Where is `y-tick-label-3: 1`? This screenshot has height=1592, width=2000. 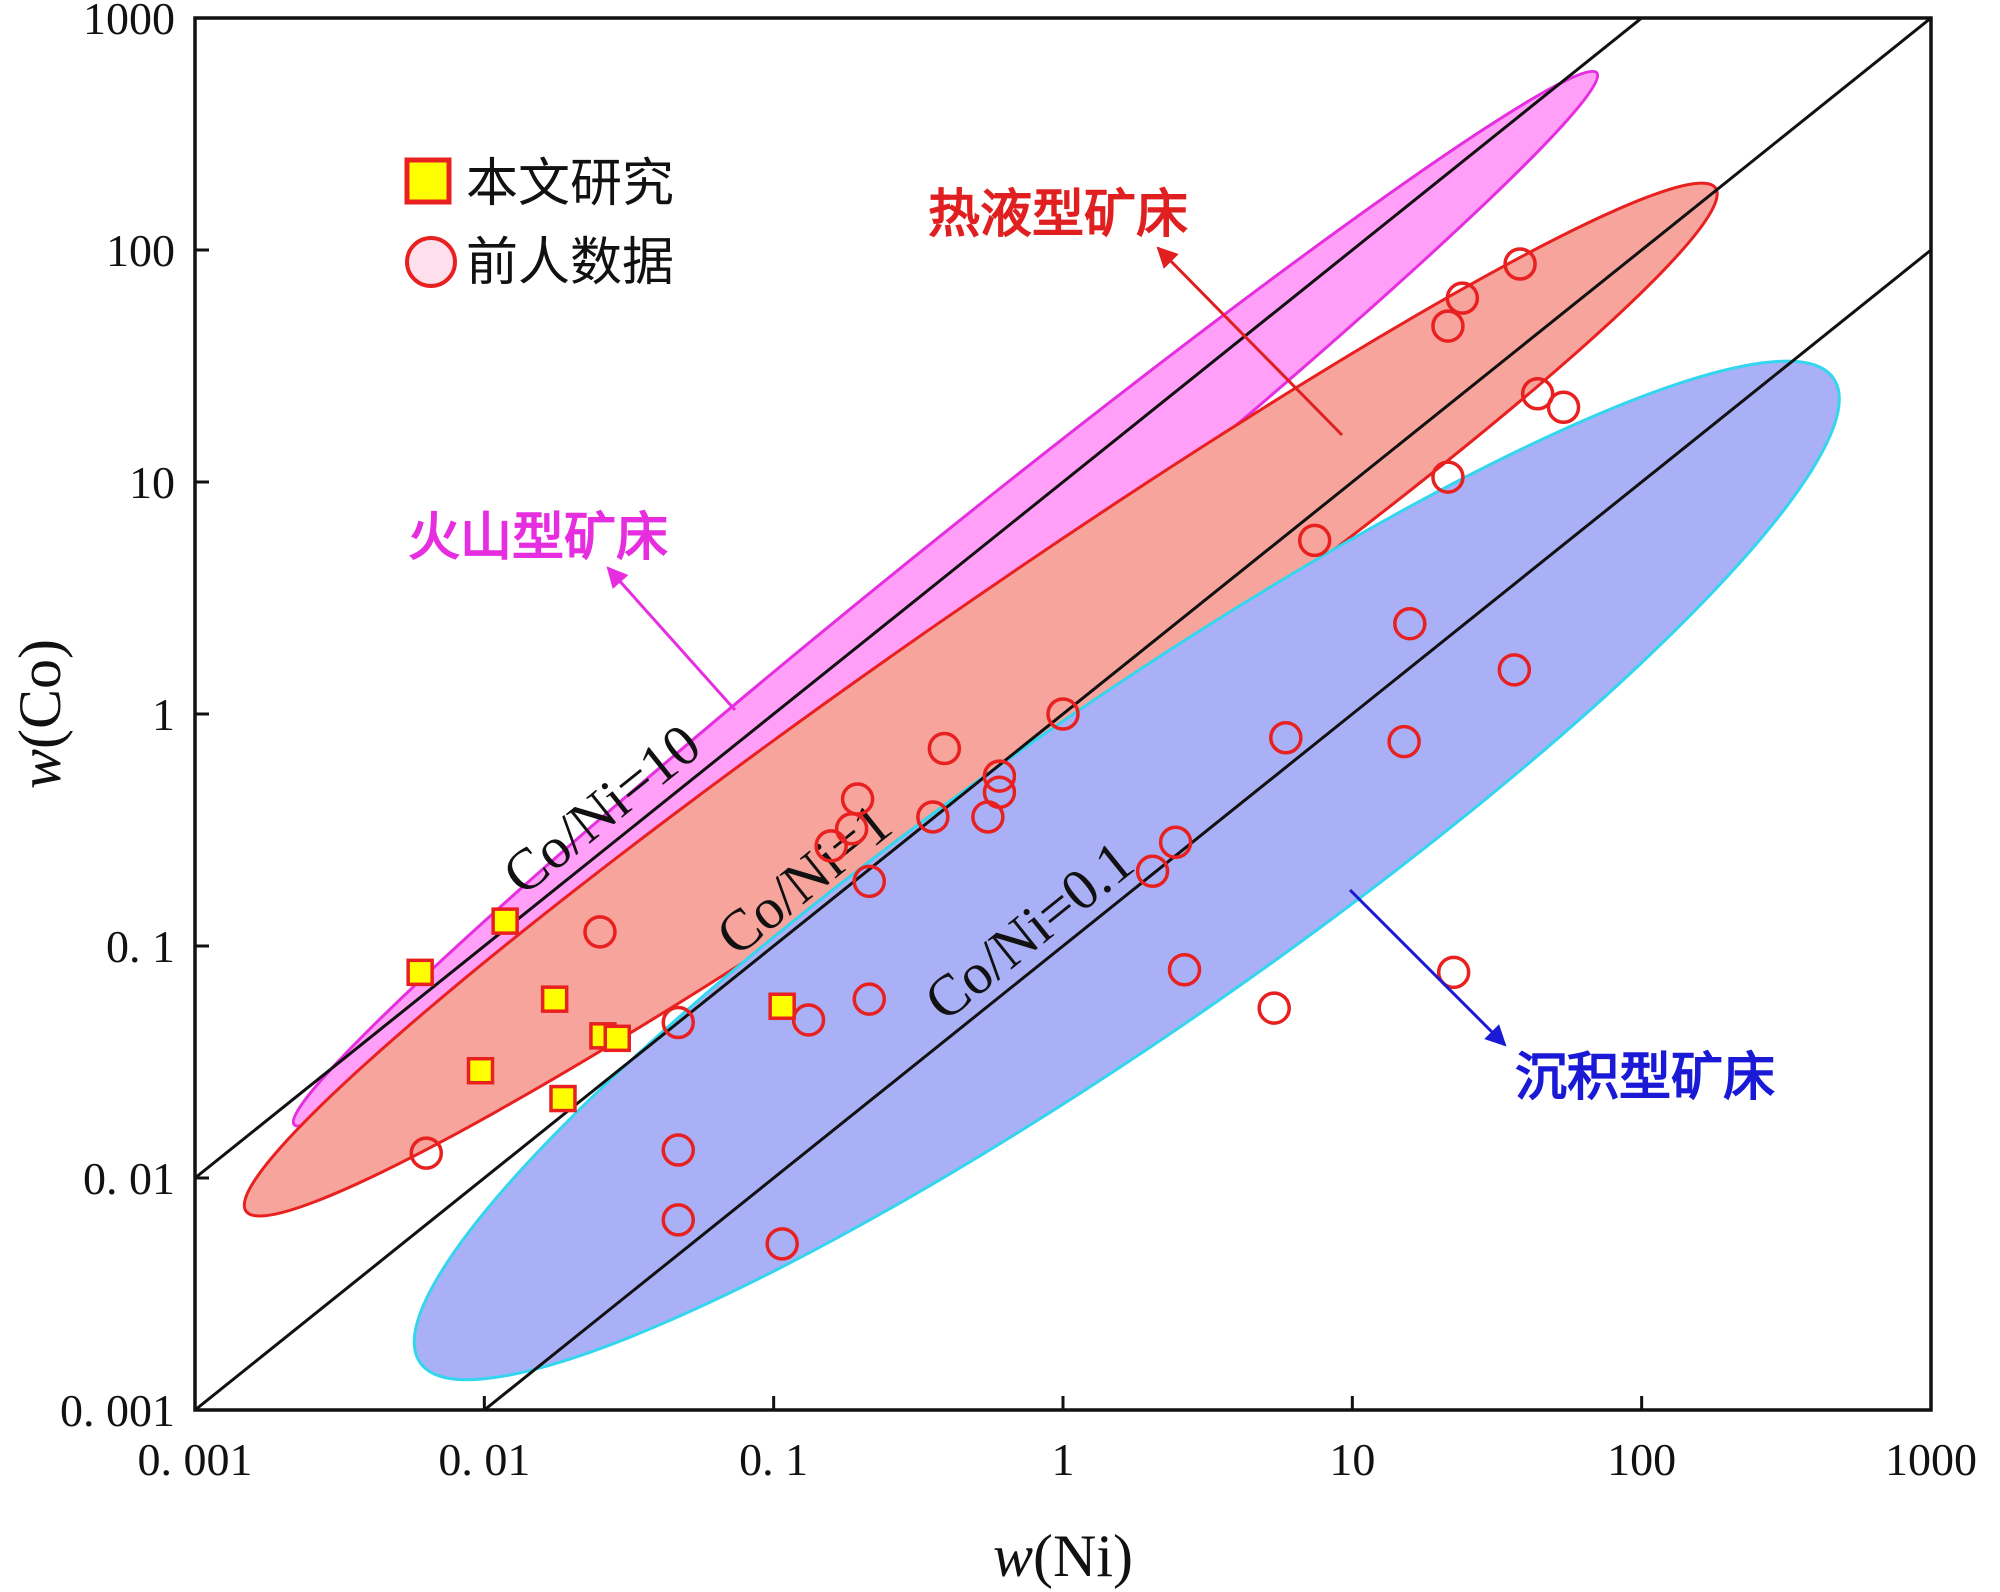
y-tick-label-3: 1 is located at coordinates (163, 714).